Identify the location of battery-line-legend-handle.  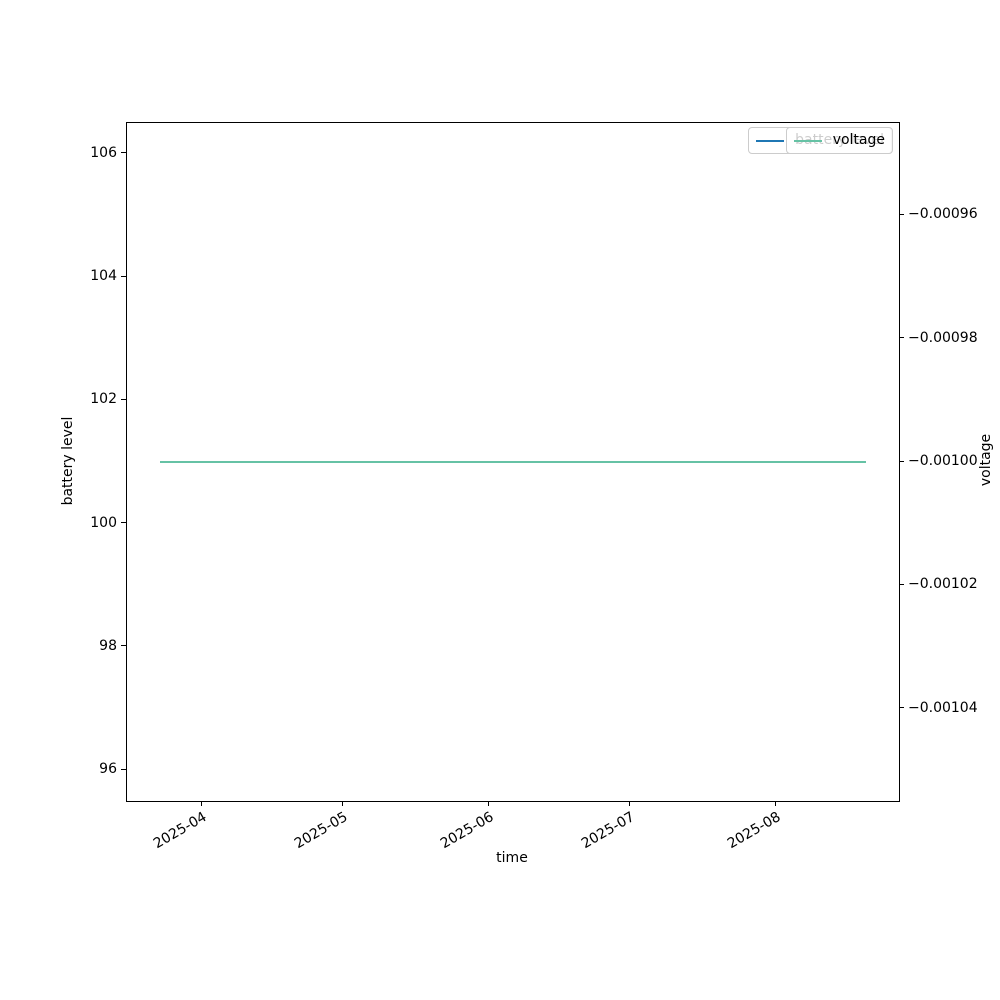
(770, 140).